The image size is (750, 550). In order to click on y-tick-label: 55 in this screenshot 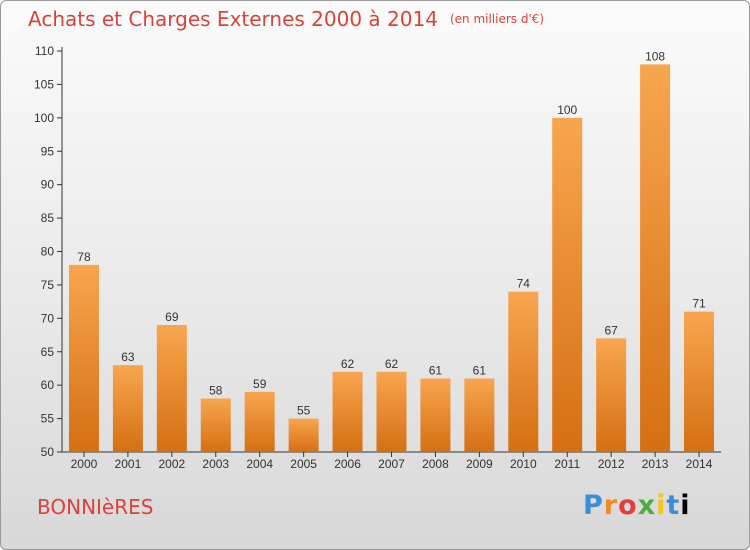, I will do `click(48, 419)`.